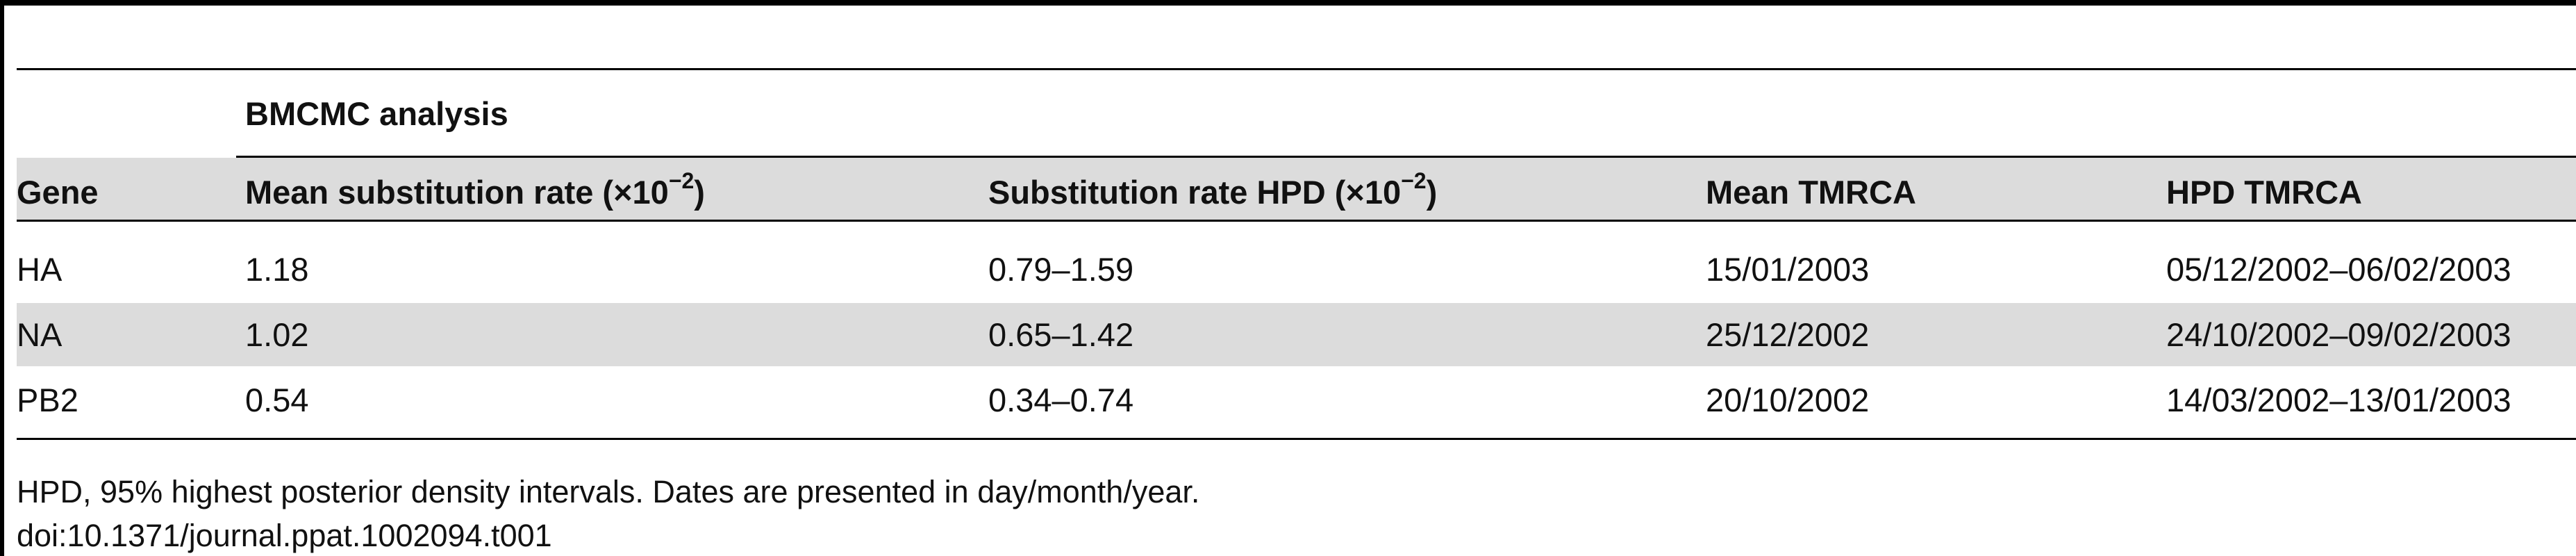  Describe the element at coordinates (2, 278) in the screenshot. I see `left-border` at that location.